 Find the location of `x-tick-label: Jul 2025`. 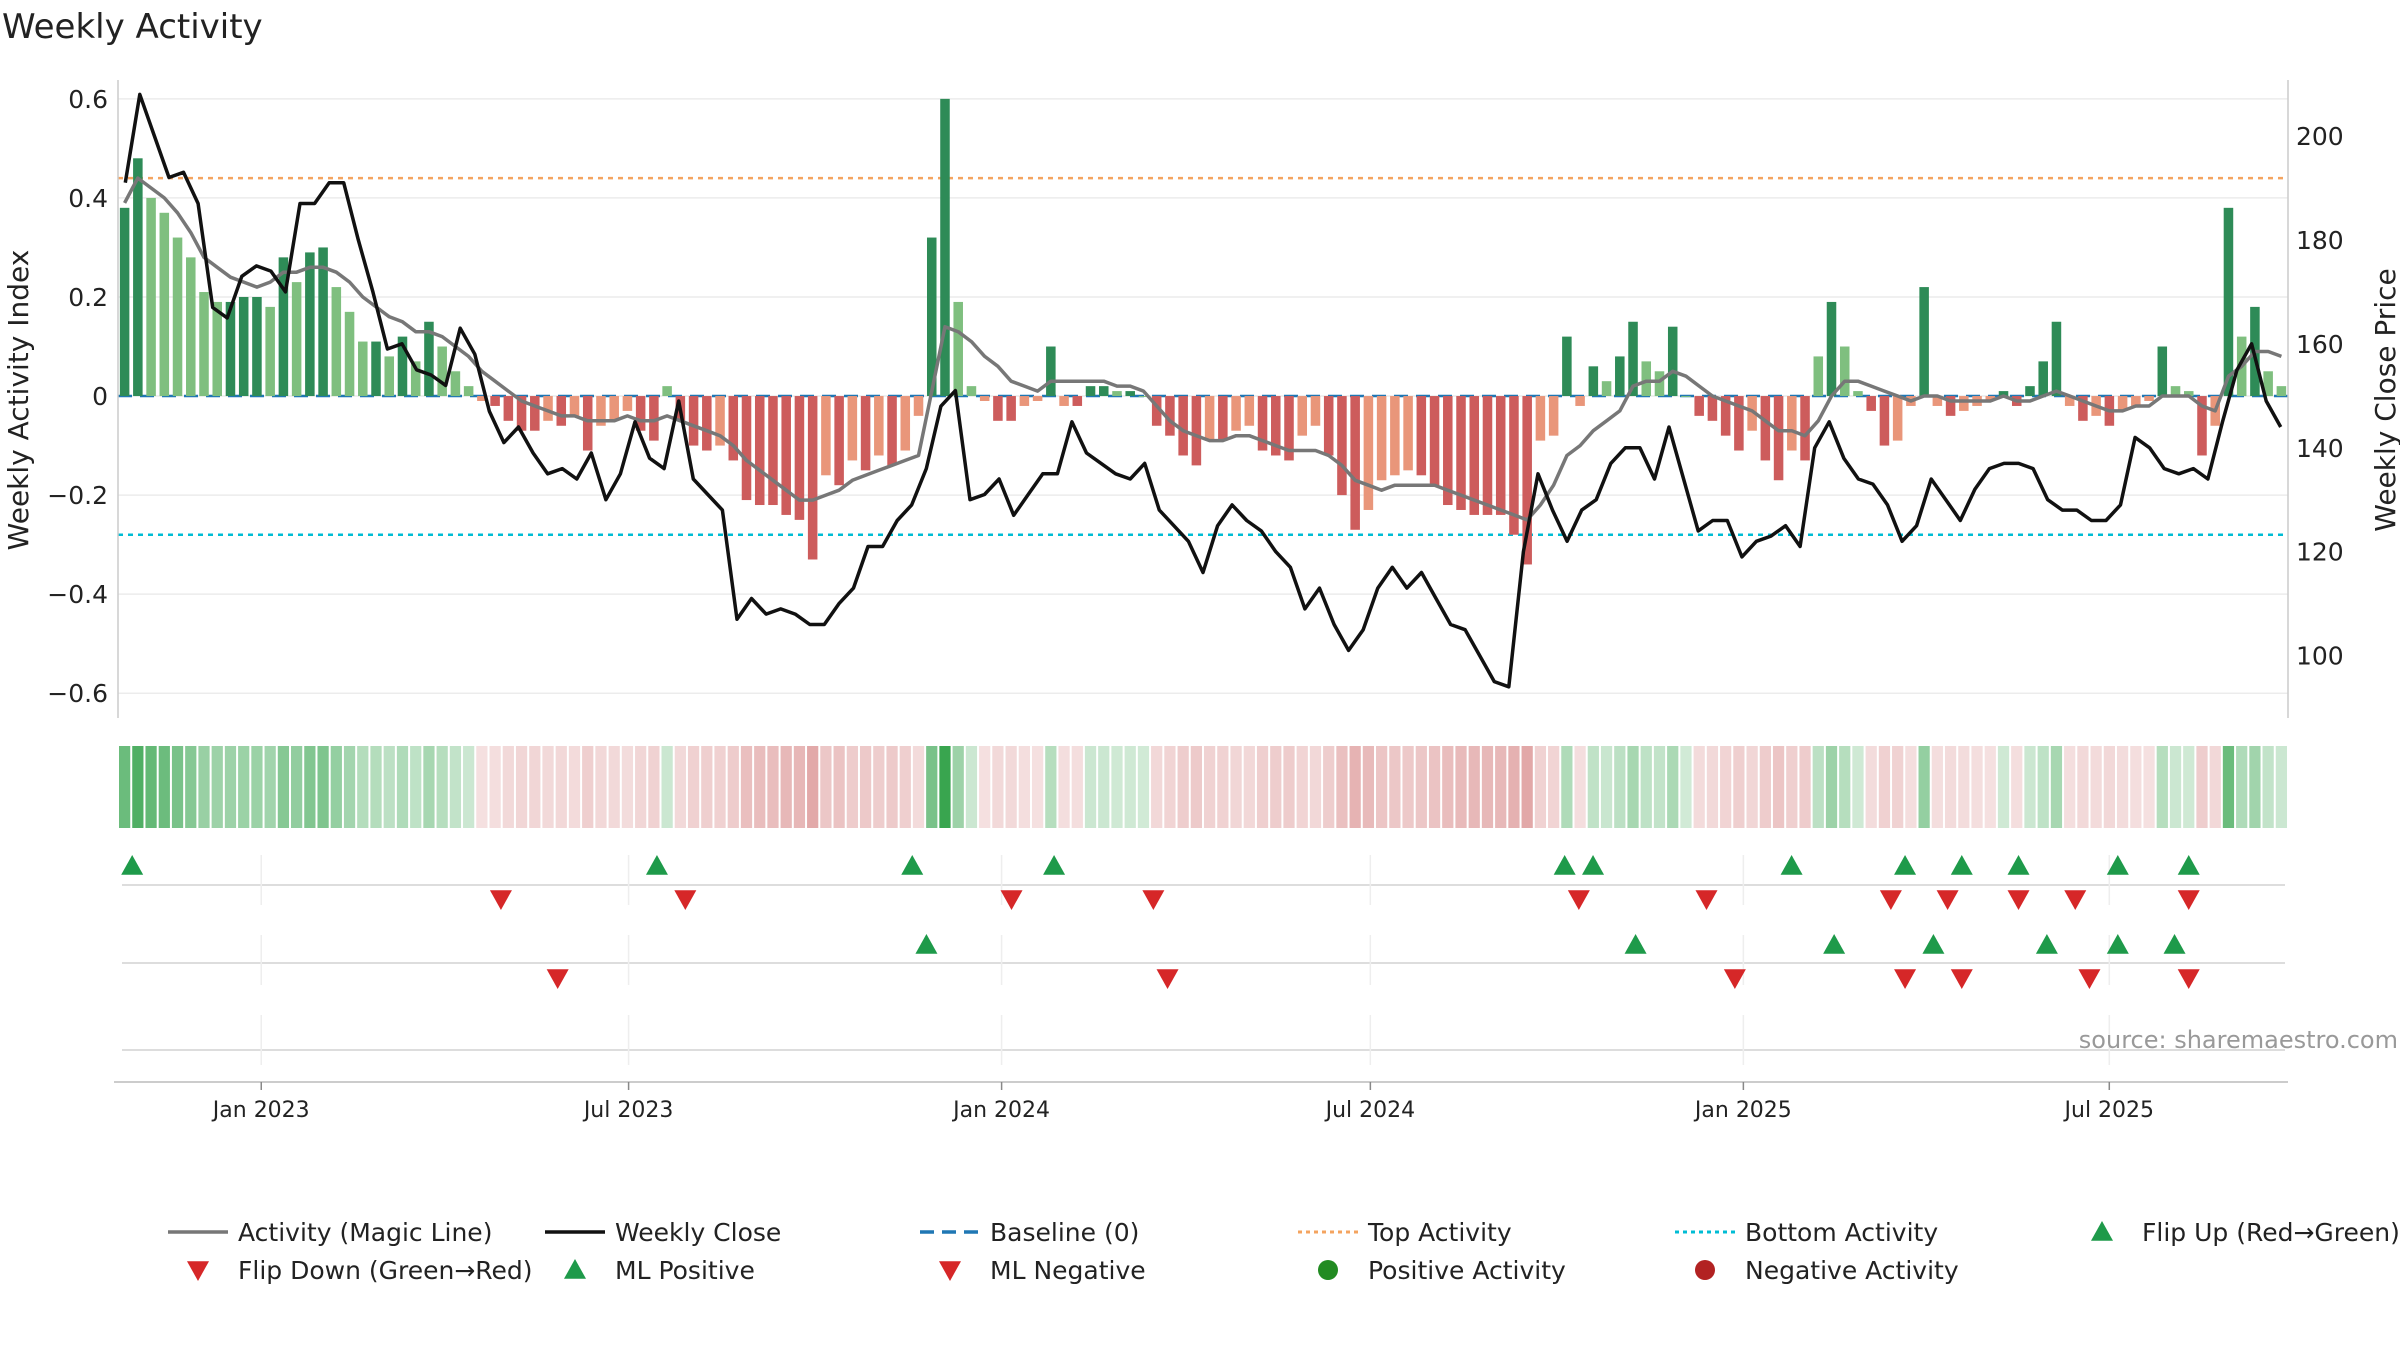

x-tick-label: Jul 2025 is located at coordinates (2109, 1110).